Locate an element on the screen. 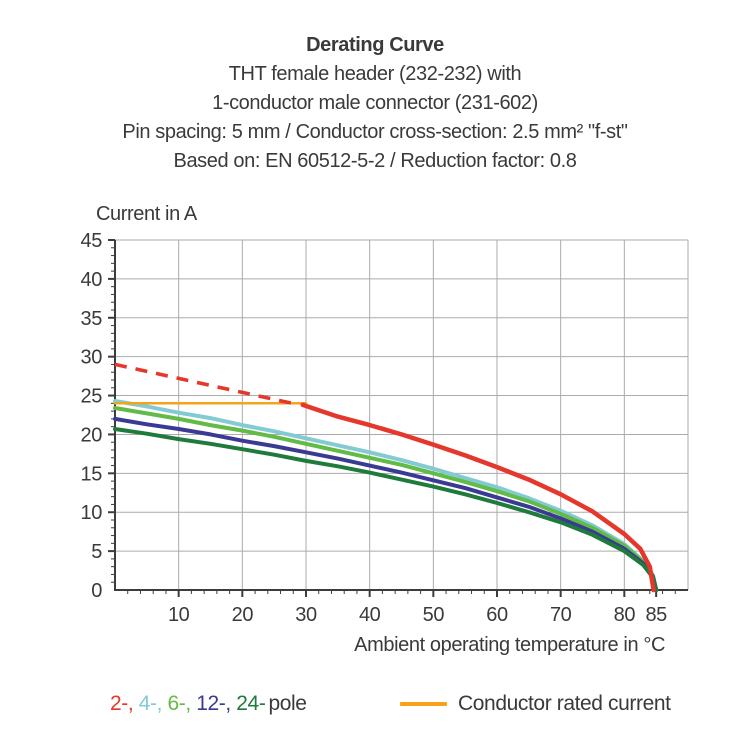 The width and height of the screenshot is (750, 750). x-tick-label: 85 is located at coordinates (656, 615).